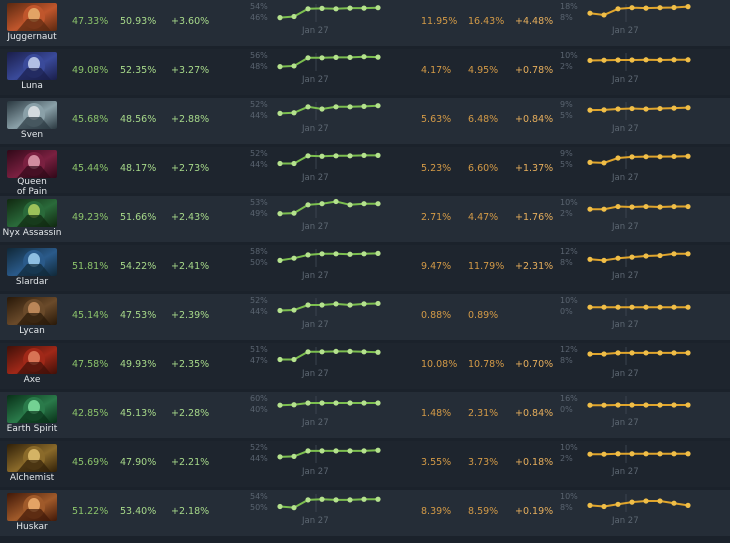 The image size is (730, 543). I want to click on winrate-delta: +2.18%, so click(190, 511).